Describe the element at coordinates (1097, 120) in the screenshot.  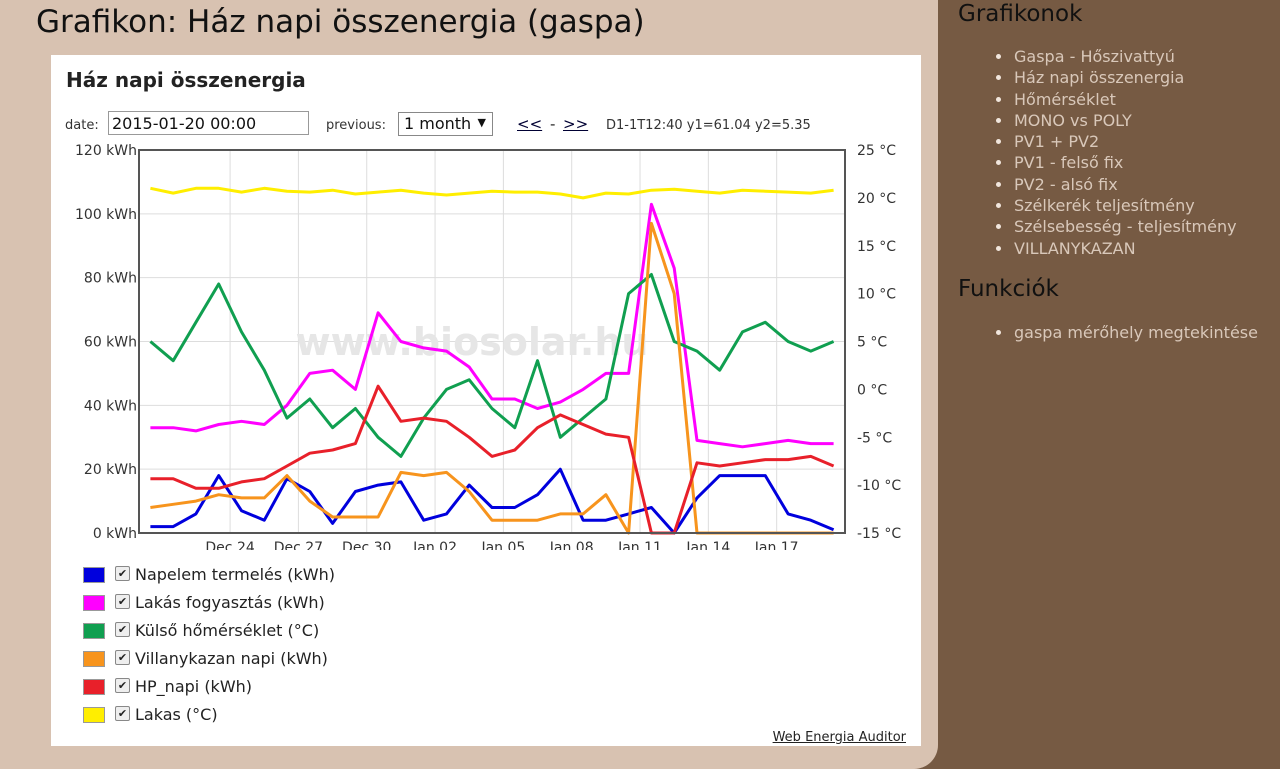
I see `graph-item: MONO vs POLY` at that location.